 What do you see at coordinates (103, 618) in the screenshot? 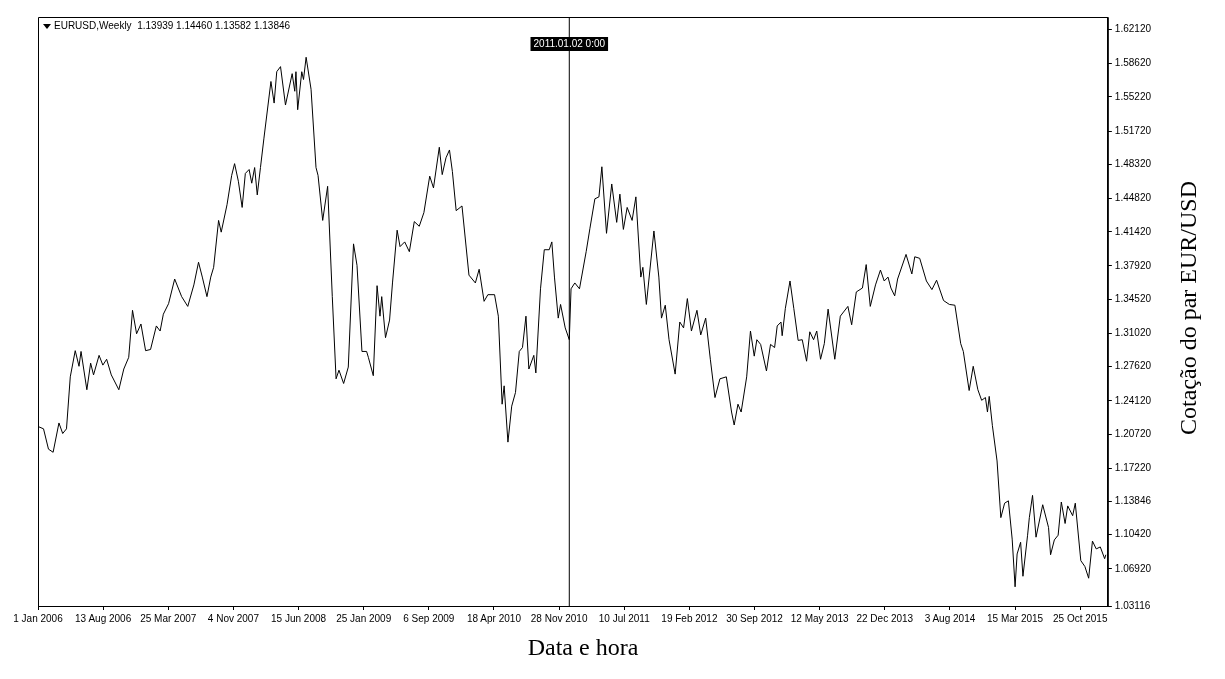
I see `x-tick-label: 13 Aug 2006` at bounding box center [103, 618].